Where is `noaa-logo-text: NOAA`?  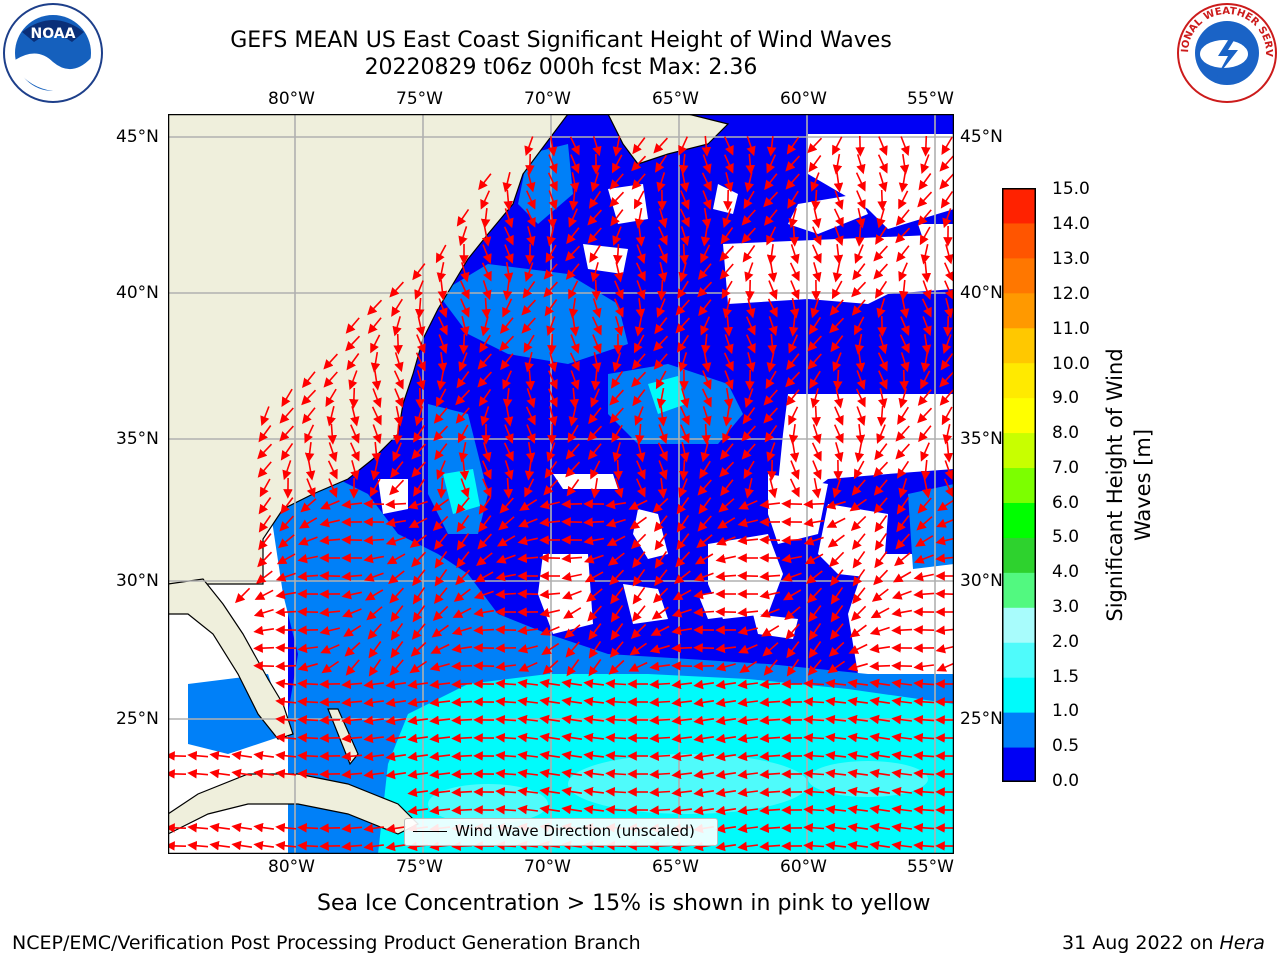 noaa-logo-text: NOAA is located at coordinates (53, 34).